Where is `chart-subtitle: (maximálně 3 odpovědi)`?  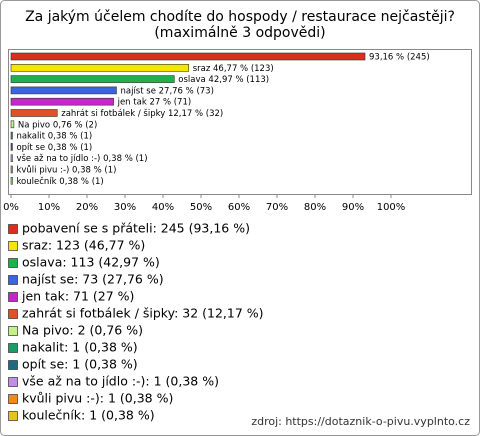 chart-subtitle: (maximálně 3 odpovědi) is located at coordinates (239, 33).